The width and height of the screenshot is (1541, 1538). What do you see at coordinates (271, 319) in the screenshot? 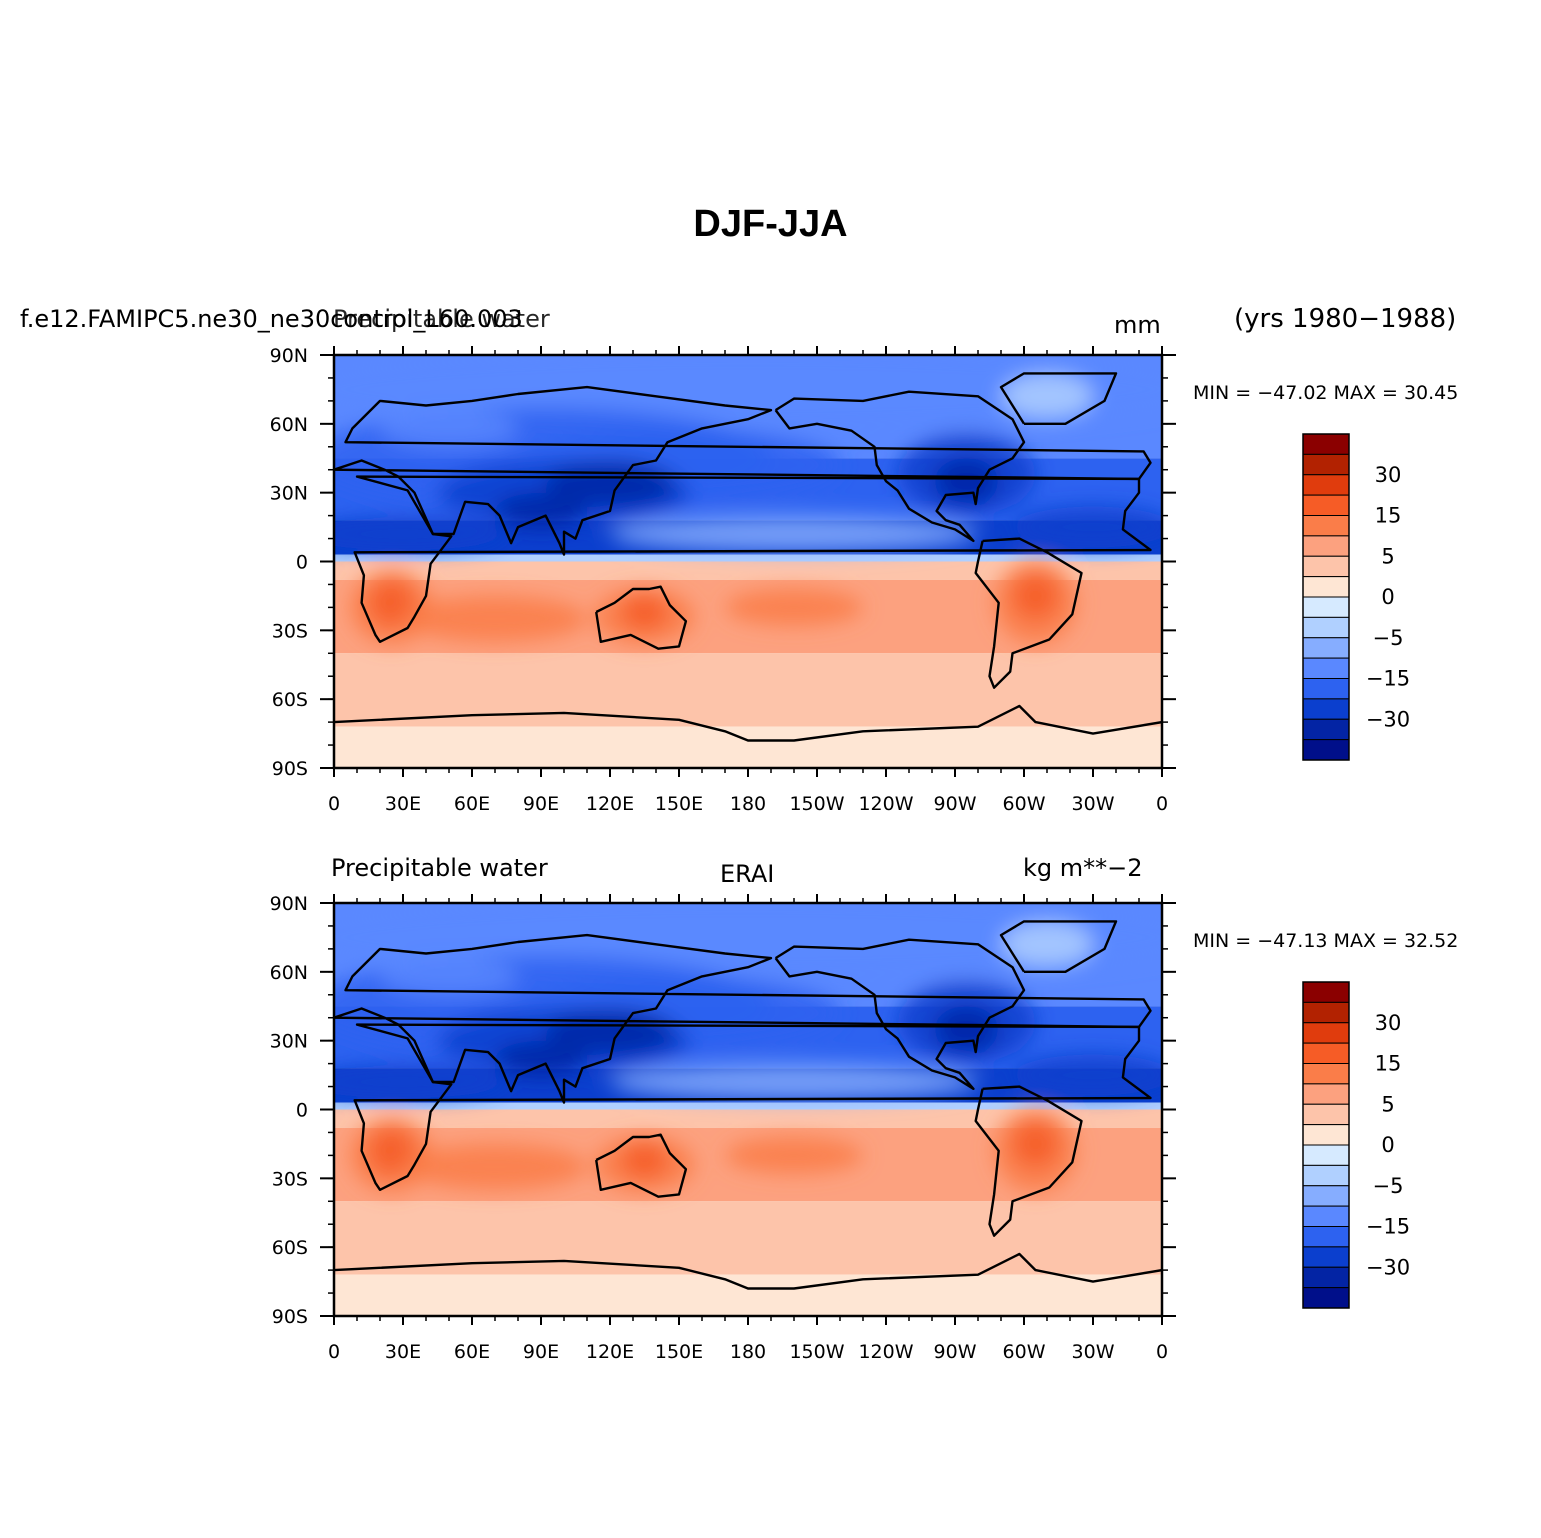
I see `panel1-case-name: f.e12.FAMIPC5.ne30_ne30control_L60.003` at bounding box center [271, 319].